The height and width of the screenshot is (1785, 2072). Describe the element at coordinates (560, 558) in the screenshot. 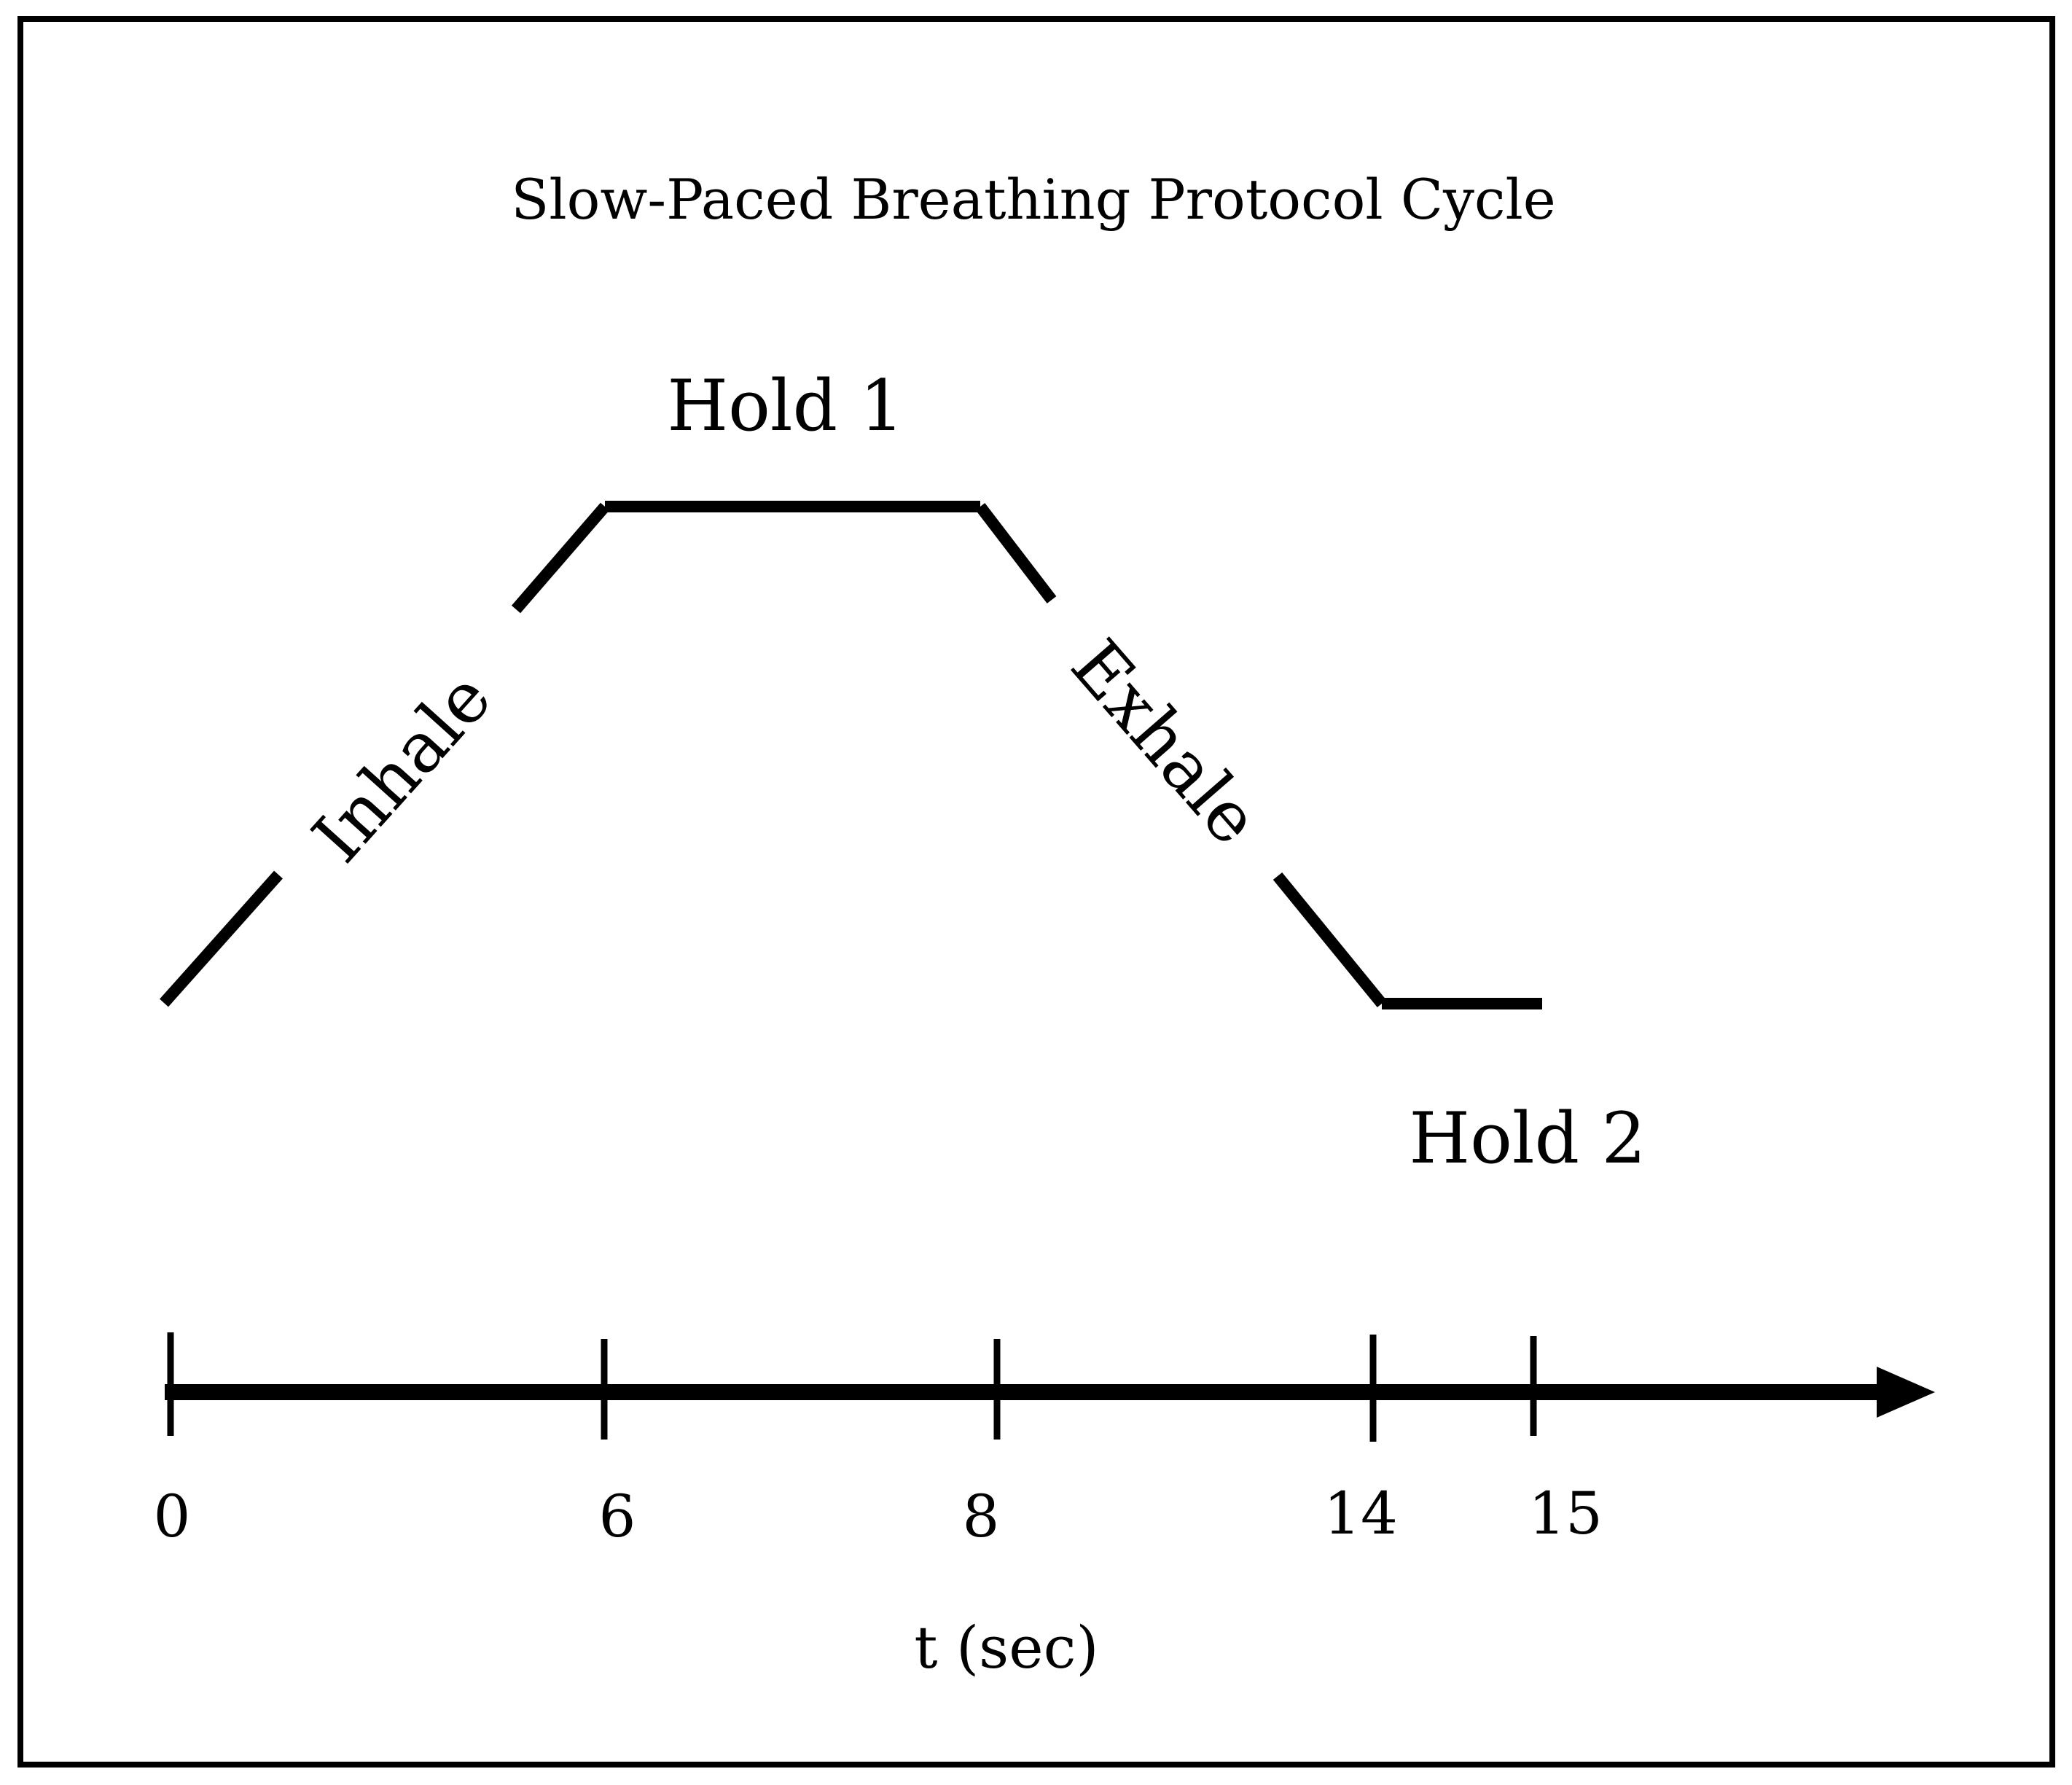

I see `inhale-line-upper` at that location.